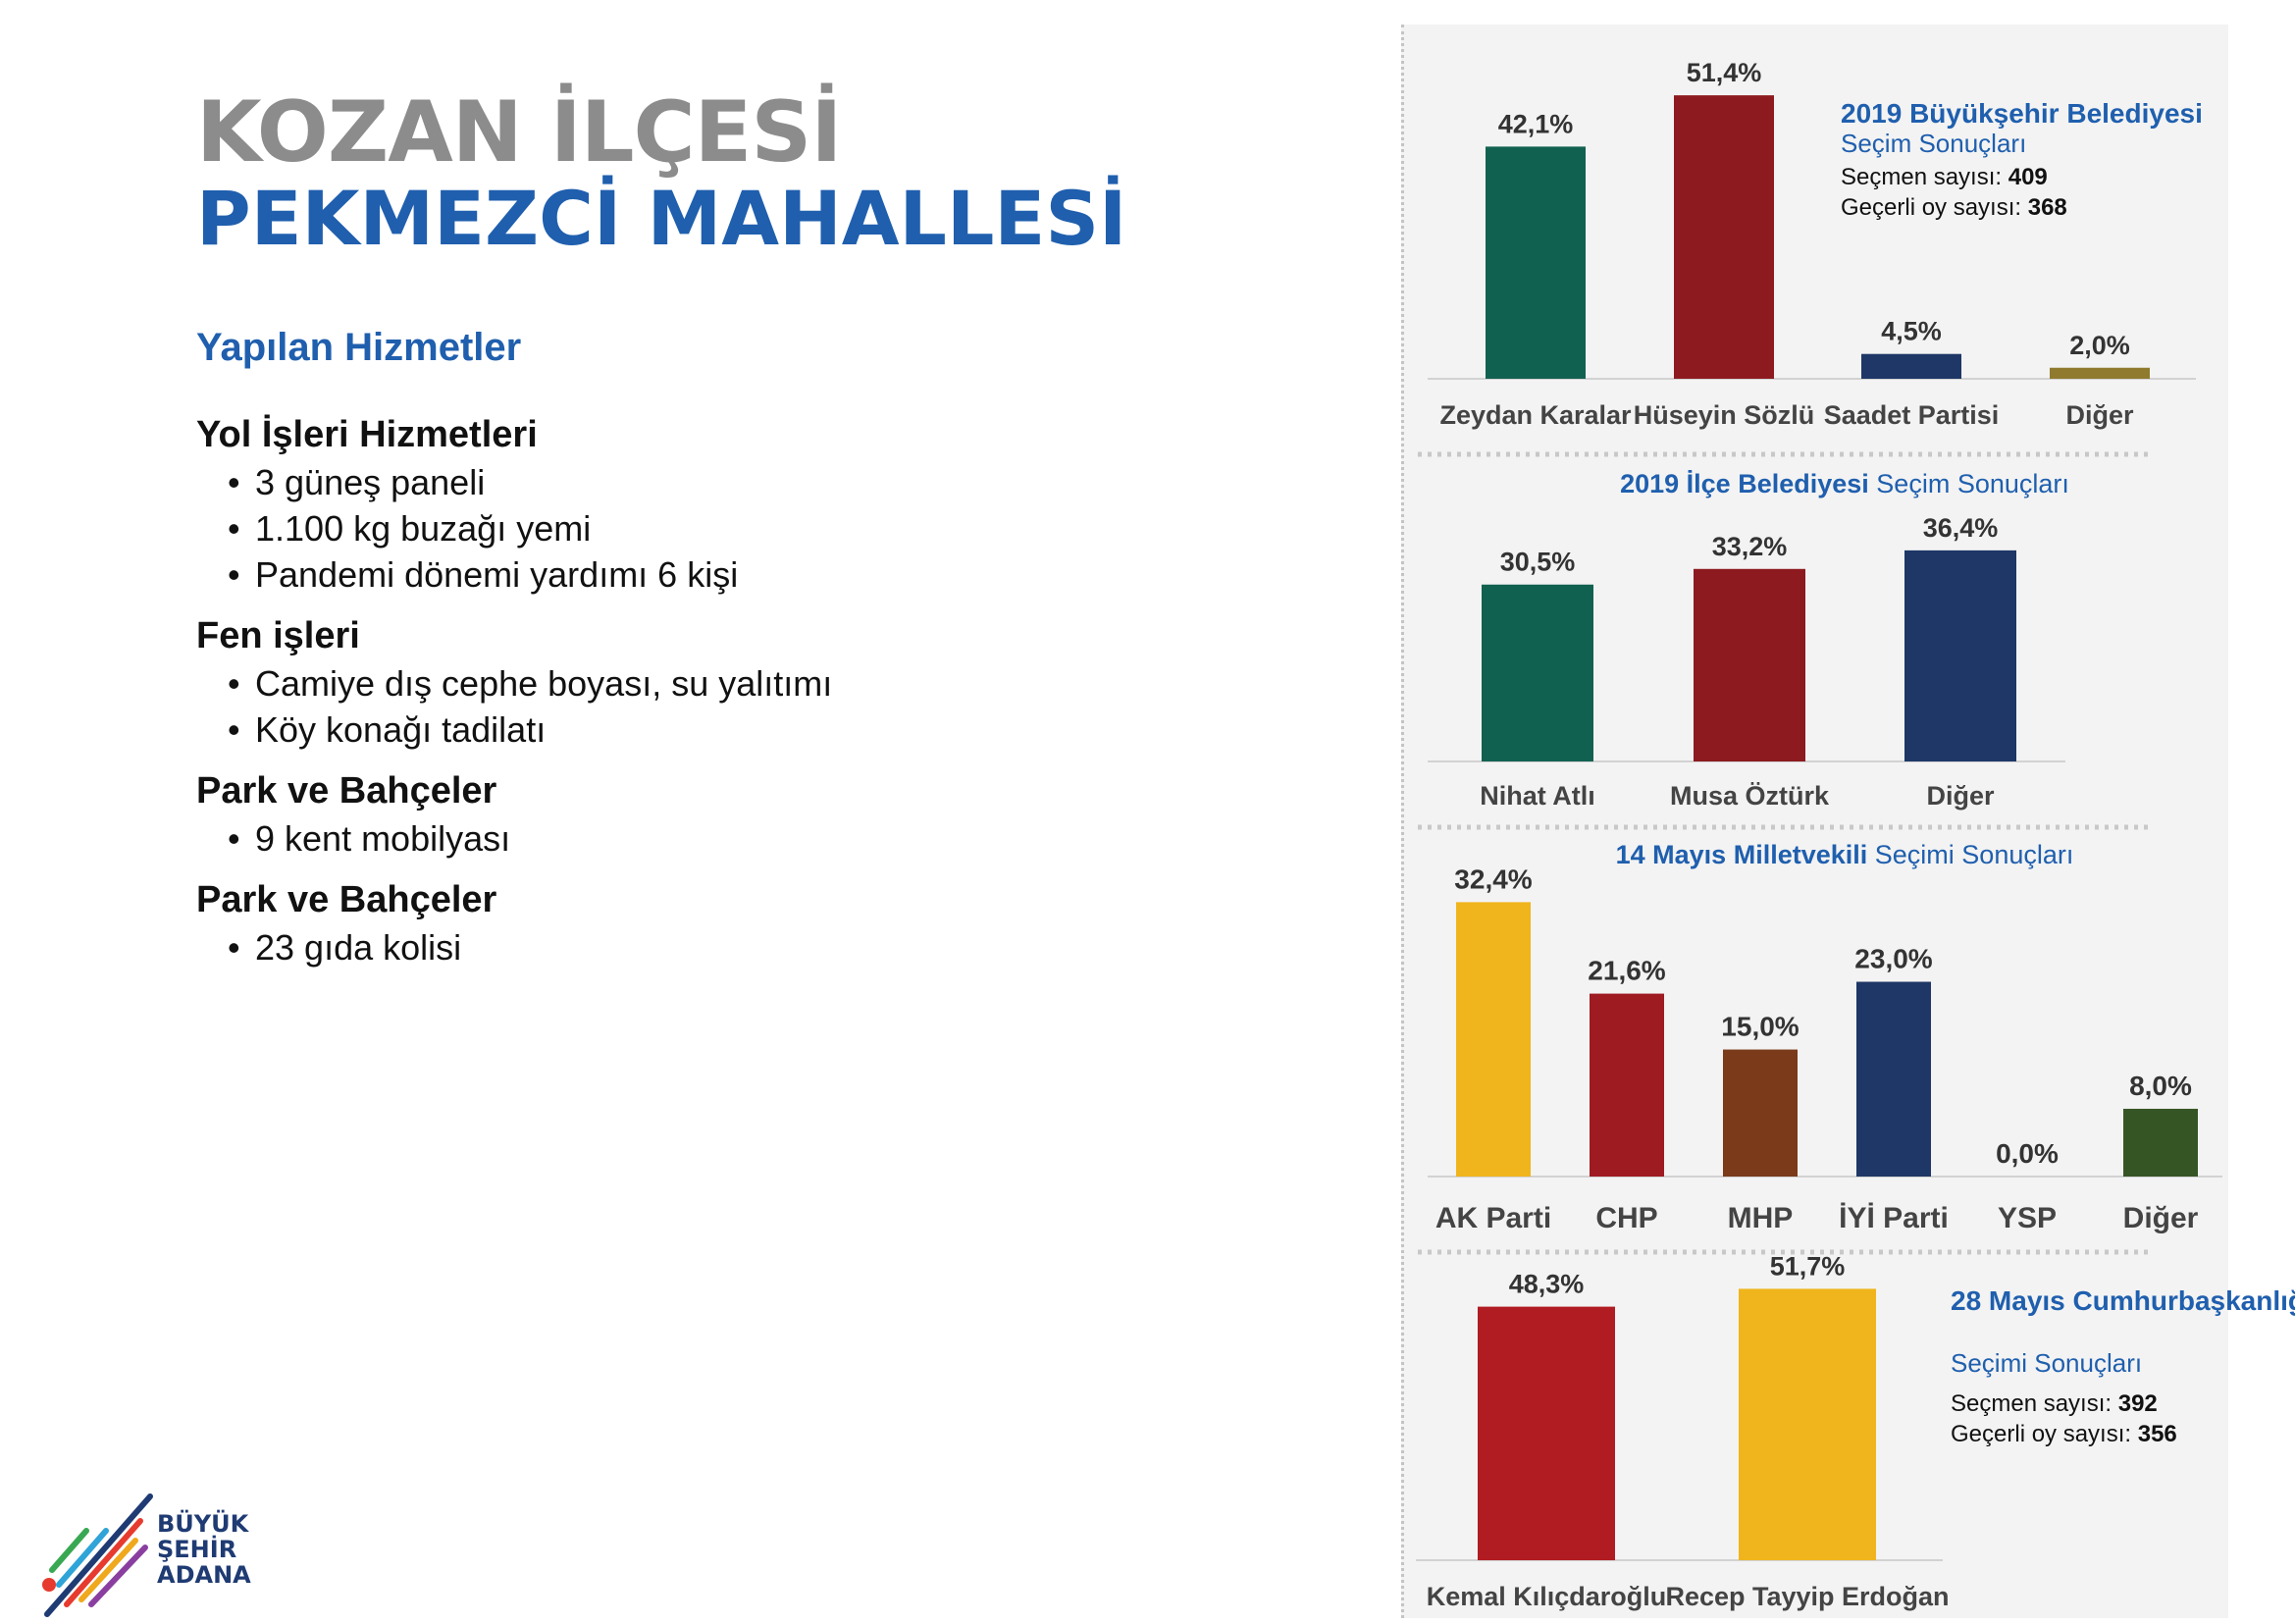 The image size is (2295, 1624). I want to click on chart3-category-label: AK Parti, so click(1493, 1218).